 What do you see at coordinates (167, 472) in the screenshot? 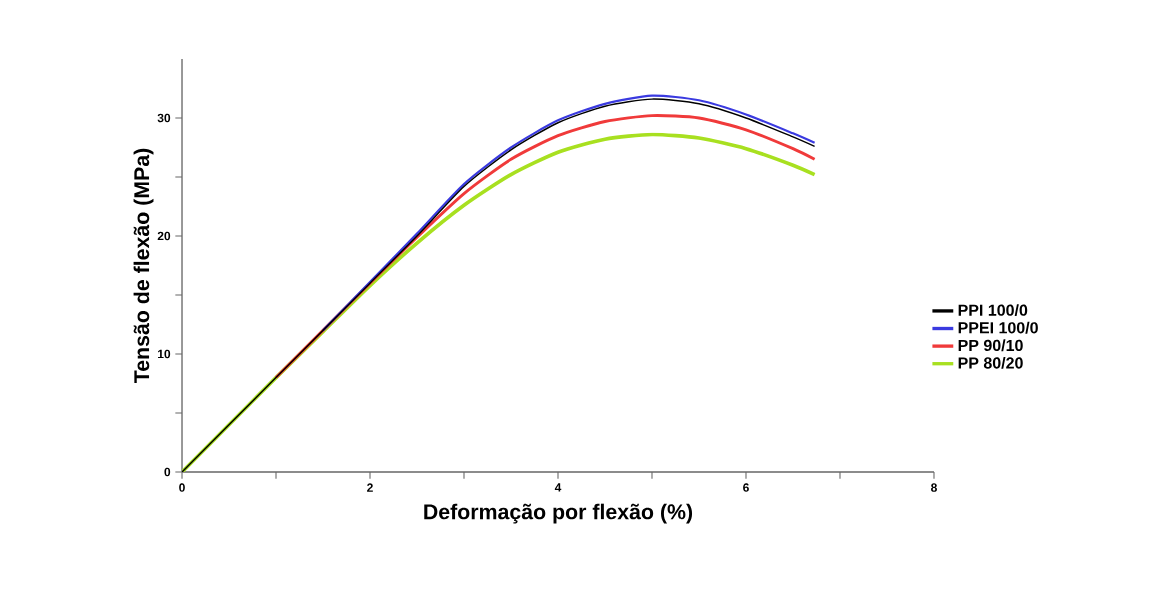
I see `y-tick-label: 0` at bounding box center [167, 472].